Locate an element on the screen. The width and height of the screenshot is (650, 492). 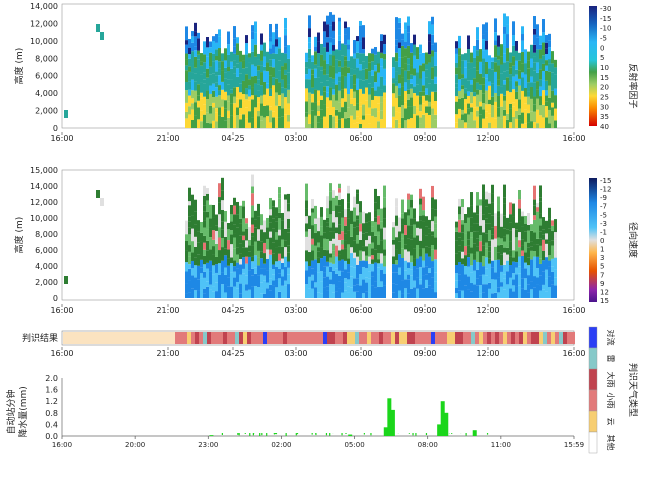
y-tick-label: 14,000 is located at coordinates (44, 6).